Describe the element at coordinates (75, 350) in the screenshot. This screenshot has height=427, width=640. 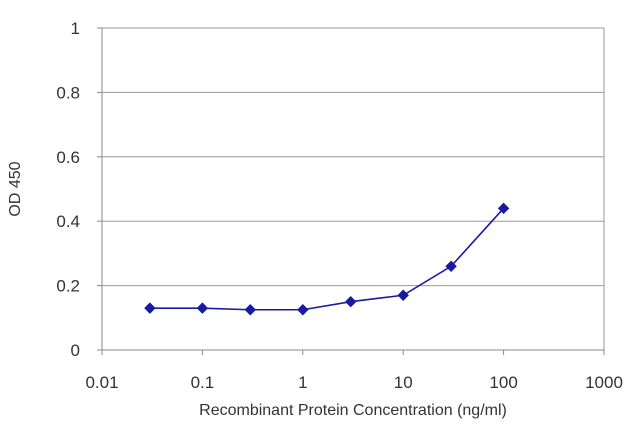
I see `y-tick-label: 0` at that location.